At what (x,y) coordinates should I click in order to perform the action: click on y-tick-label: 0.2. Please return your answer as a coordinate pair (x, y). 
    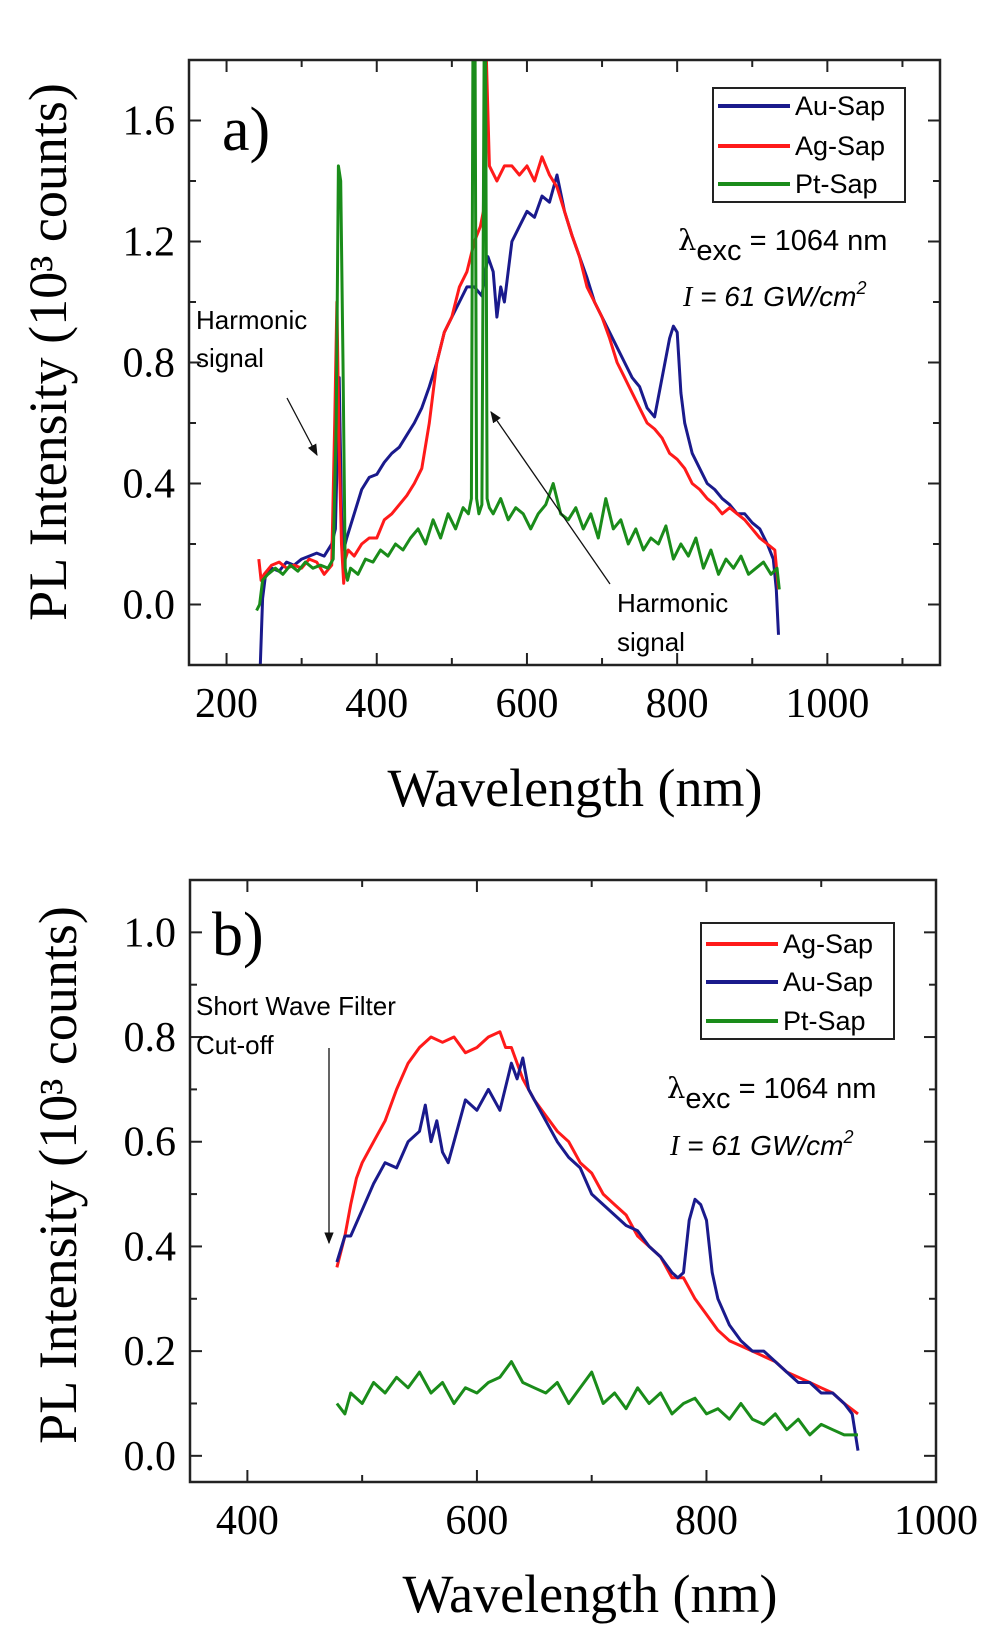
    Looking at the image, I should click on (150, 1352).